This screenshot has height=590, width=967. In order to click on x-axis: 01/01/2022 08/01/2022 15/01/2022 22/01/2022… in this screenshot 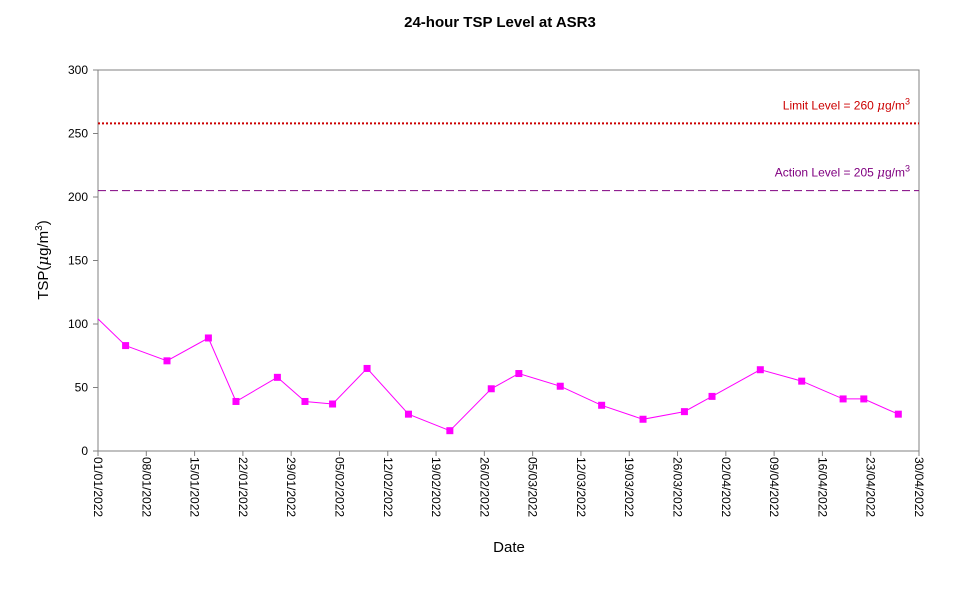, I will do `click(508, 484)`.